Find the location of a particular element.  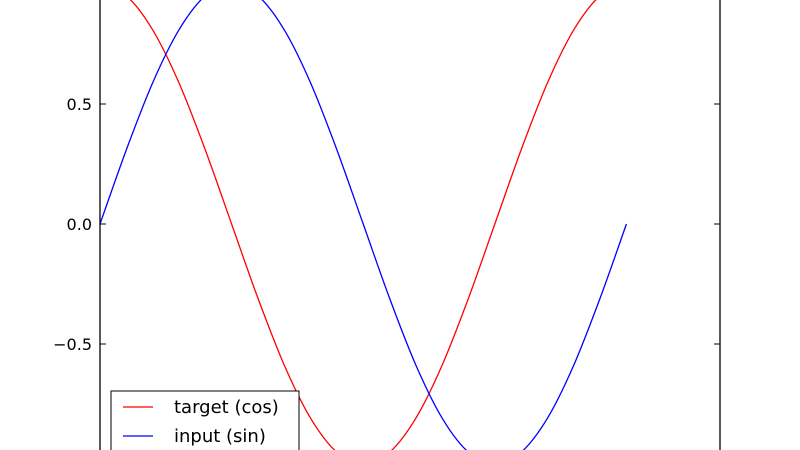

y-tick-label: 0.0 is located at coordinates (79, 224).